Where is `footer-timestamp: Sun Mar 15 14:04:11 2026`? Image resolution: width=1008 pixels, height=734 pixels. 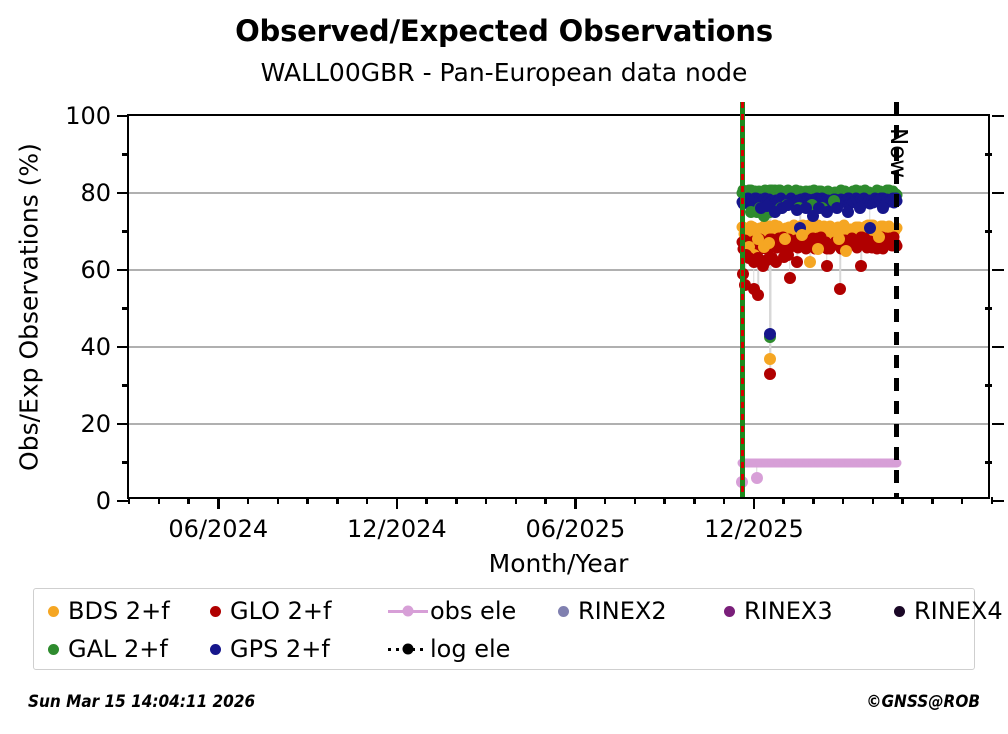
footer-timestamp: Sun Mar 15 14:04:11 2026 is located at coordinates (142, 702).